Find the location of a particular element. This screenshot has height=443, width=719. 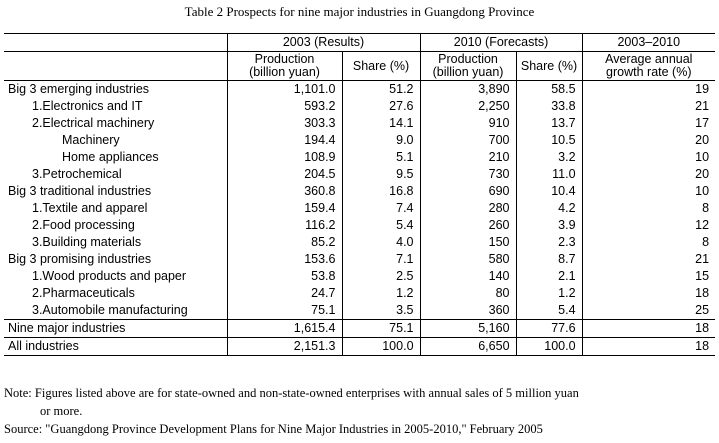

row-label: 2.Pharmaceuticals is located at coordinates (83, 293).